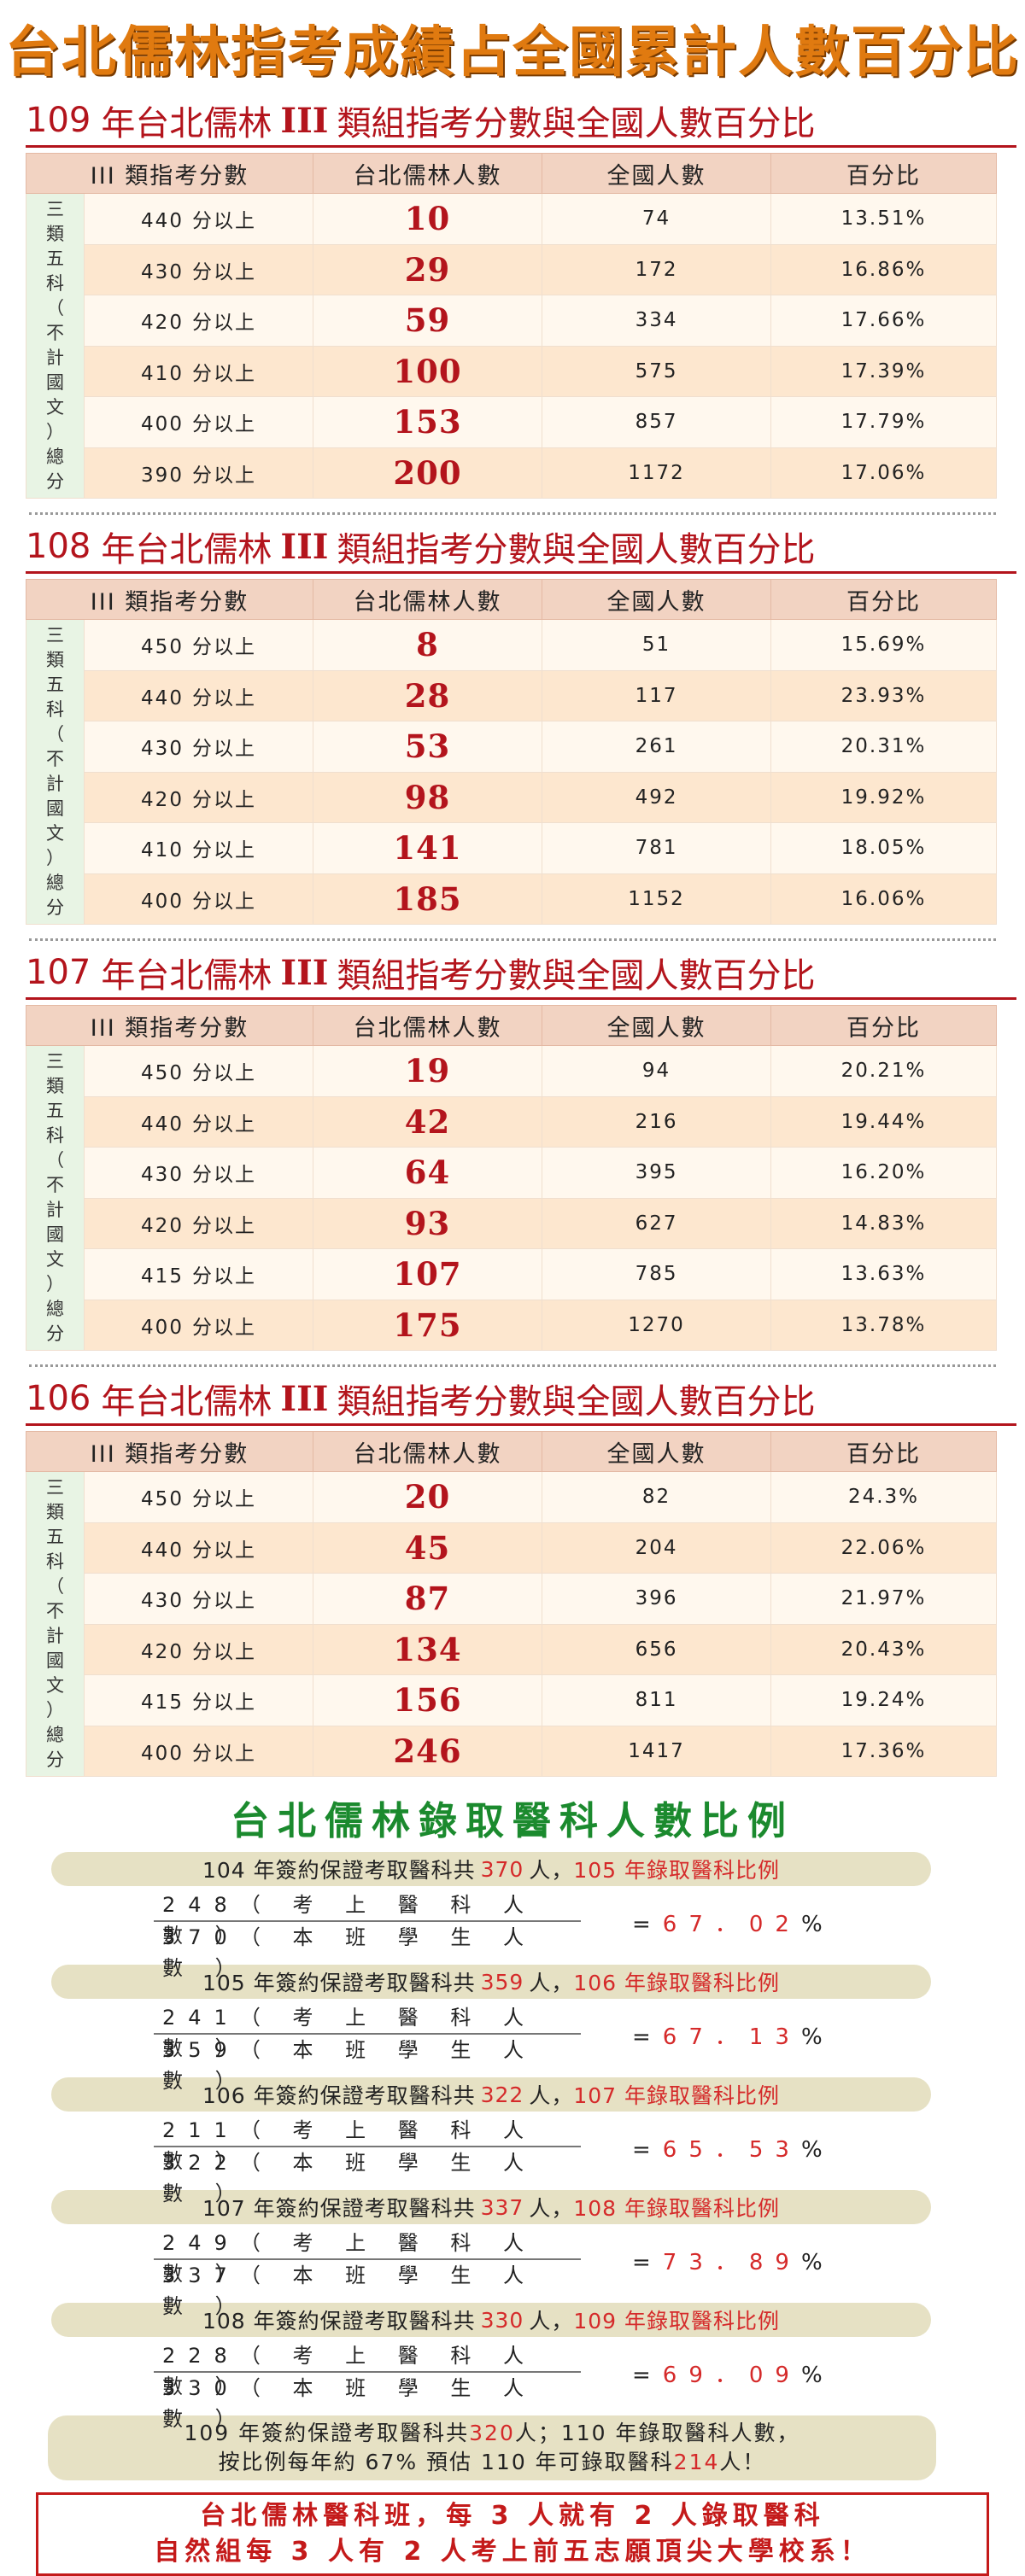  I want to click on section-year: 108, so click(58, 546).